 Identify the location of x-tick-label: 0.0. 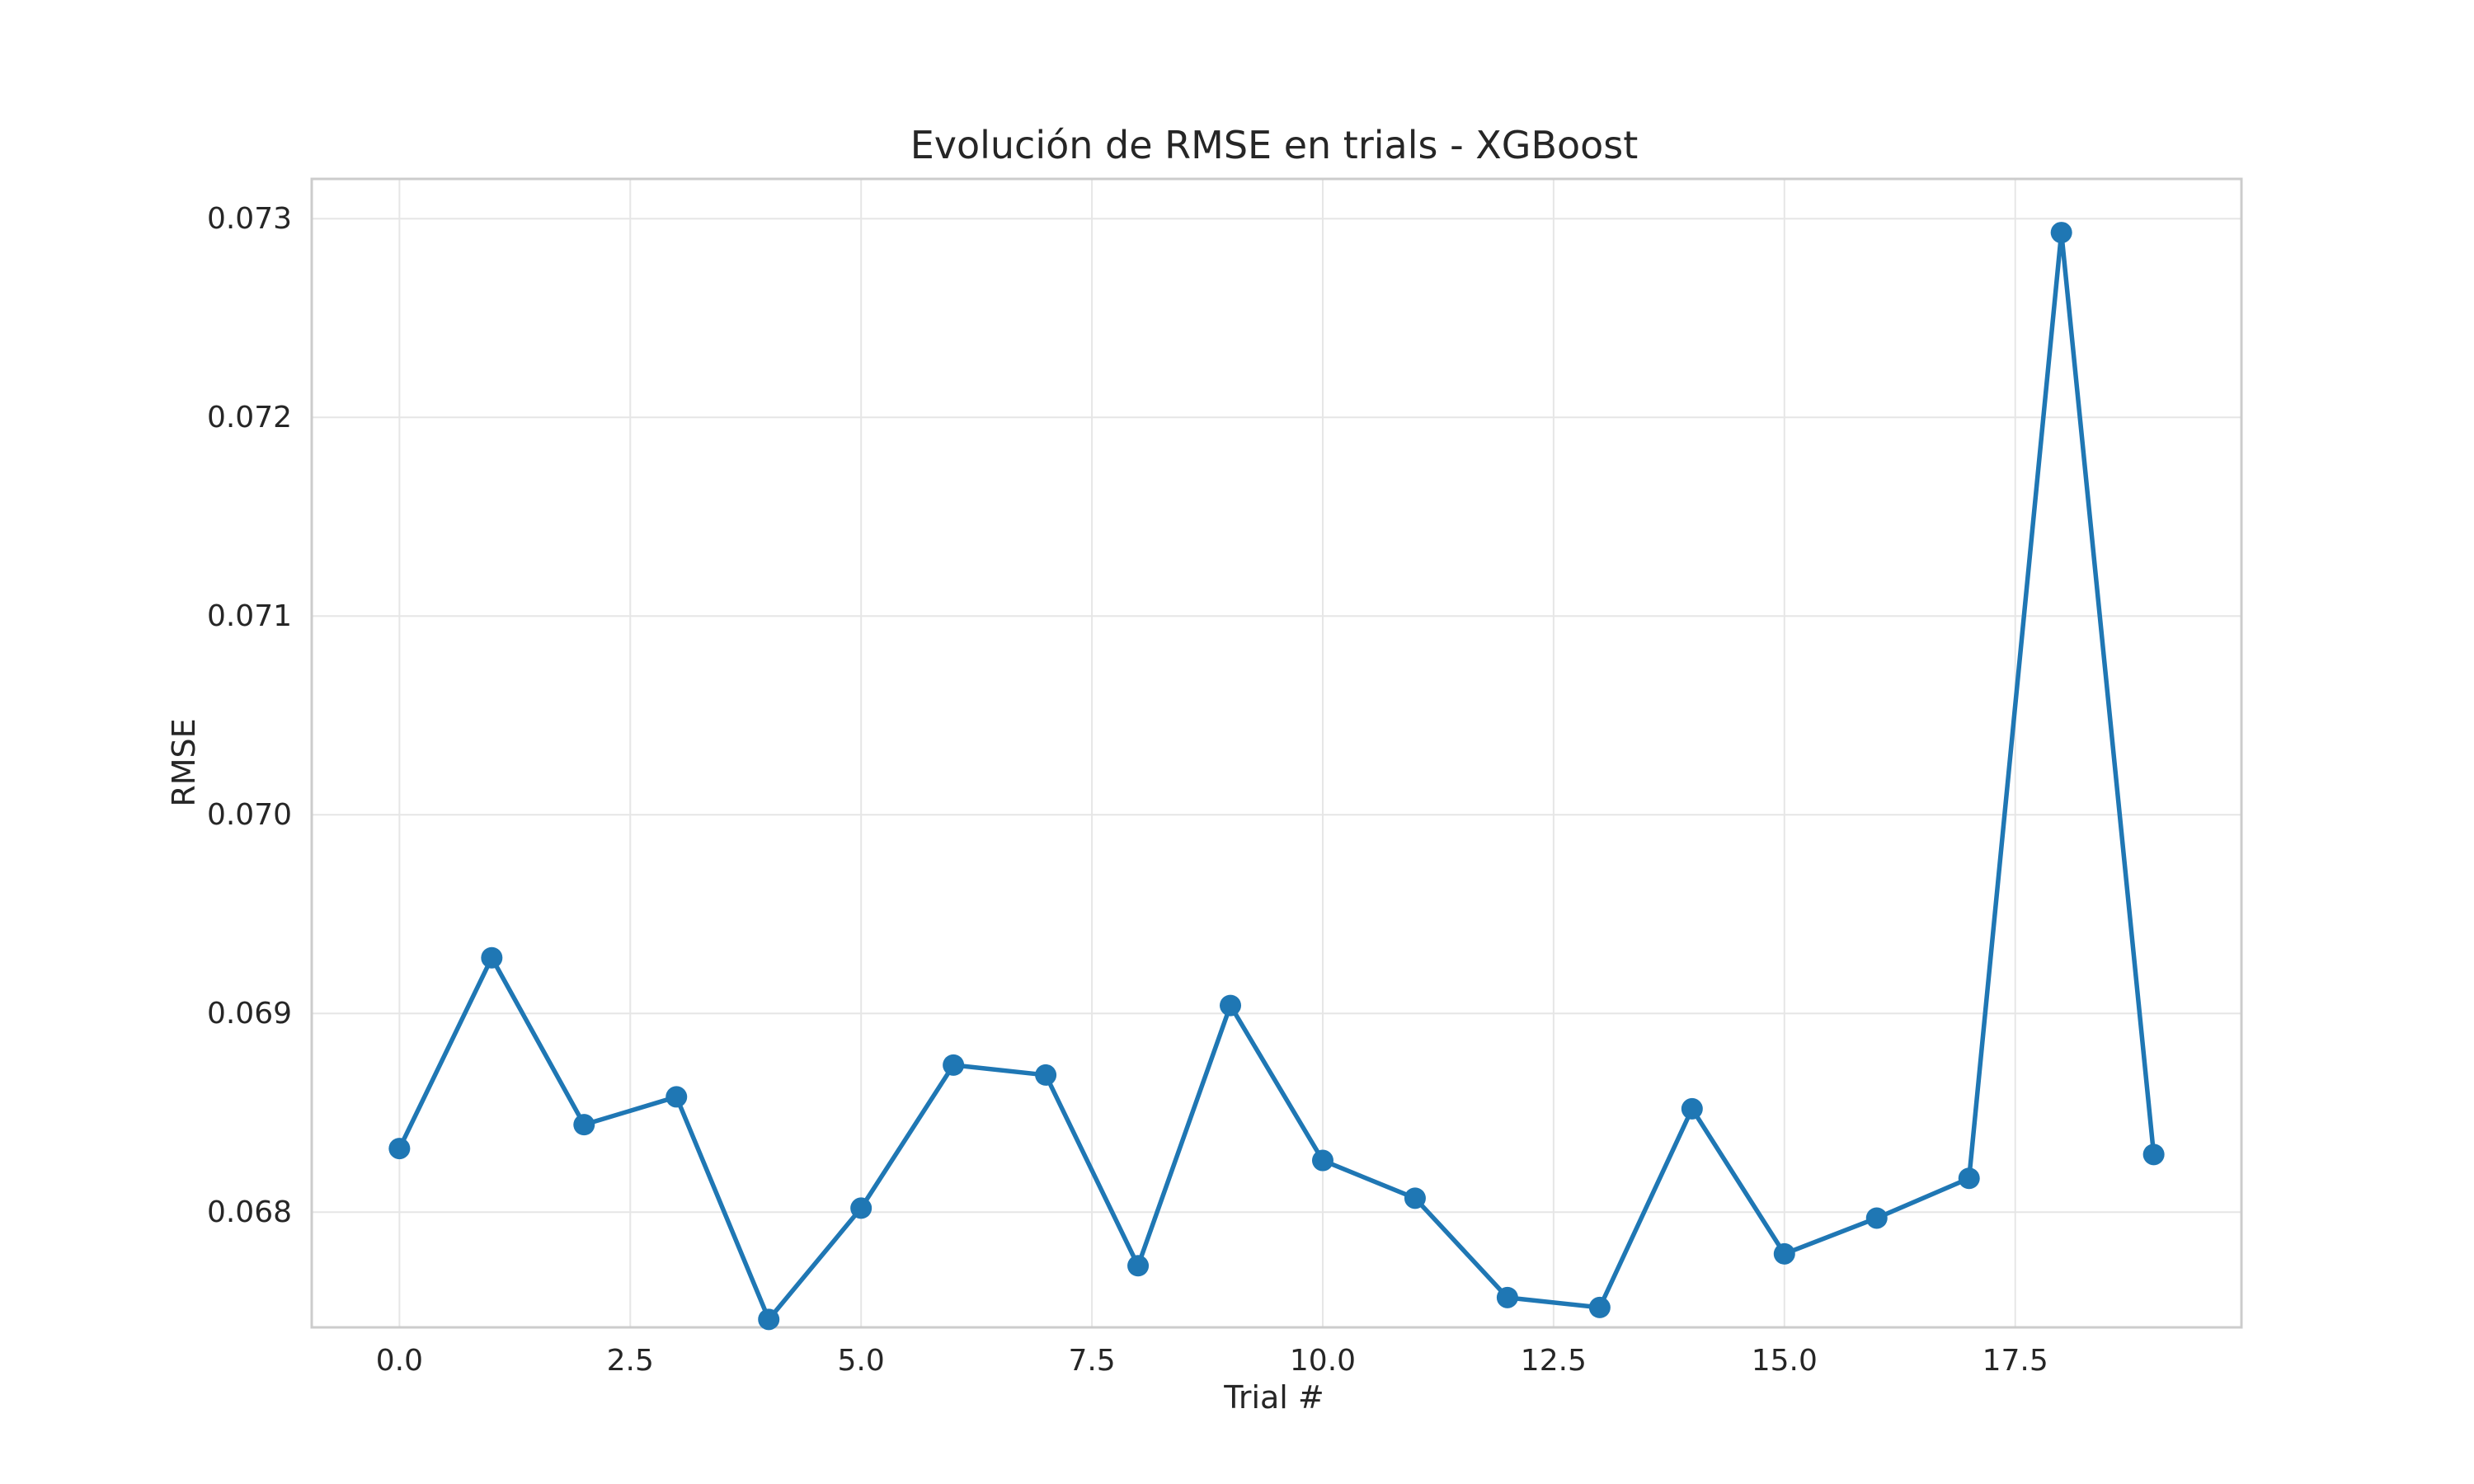
(399, 1361).